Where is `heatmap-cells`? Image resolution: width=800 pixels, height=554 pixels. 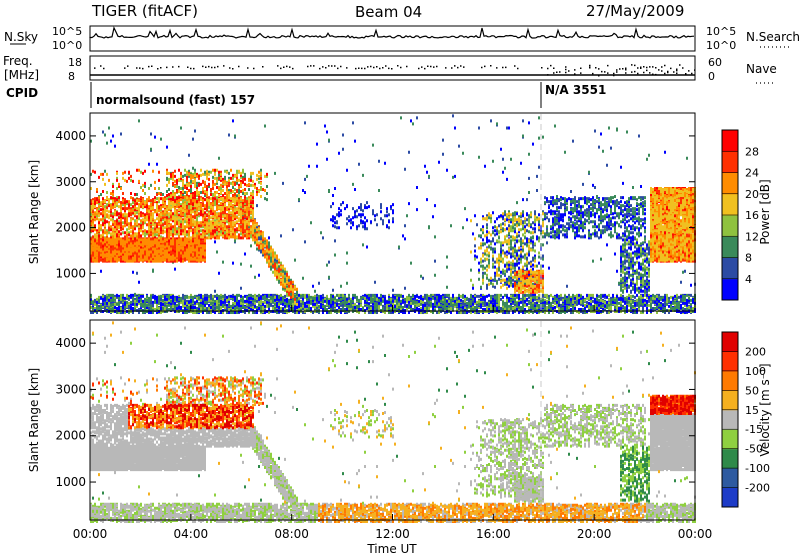 heatmap-cells is located at coordinates (394, 403).